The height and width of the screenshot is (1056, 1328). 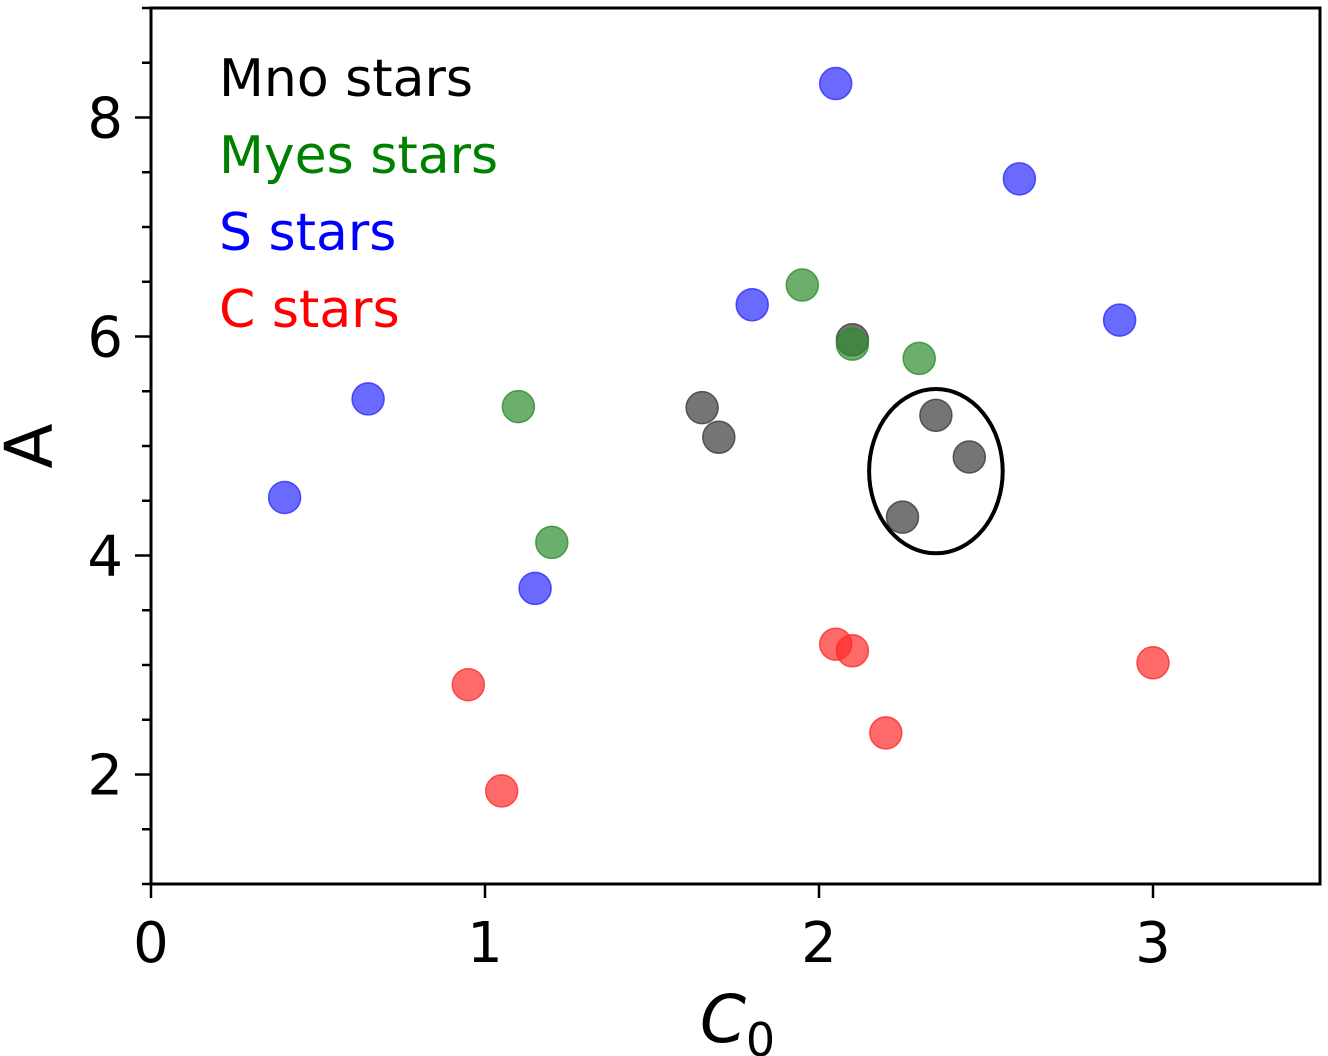 What do you see at coordinates (105, 776) in the screenshot?
I see `y-tick-label: 2` at bounding box center [105, 776].